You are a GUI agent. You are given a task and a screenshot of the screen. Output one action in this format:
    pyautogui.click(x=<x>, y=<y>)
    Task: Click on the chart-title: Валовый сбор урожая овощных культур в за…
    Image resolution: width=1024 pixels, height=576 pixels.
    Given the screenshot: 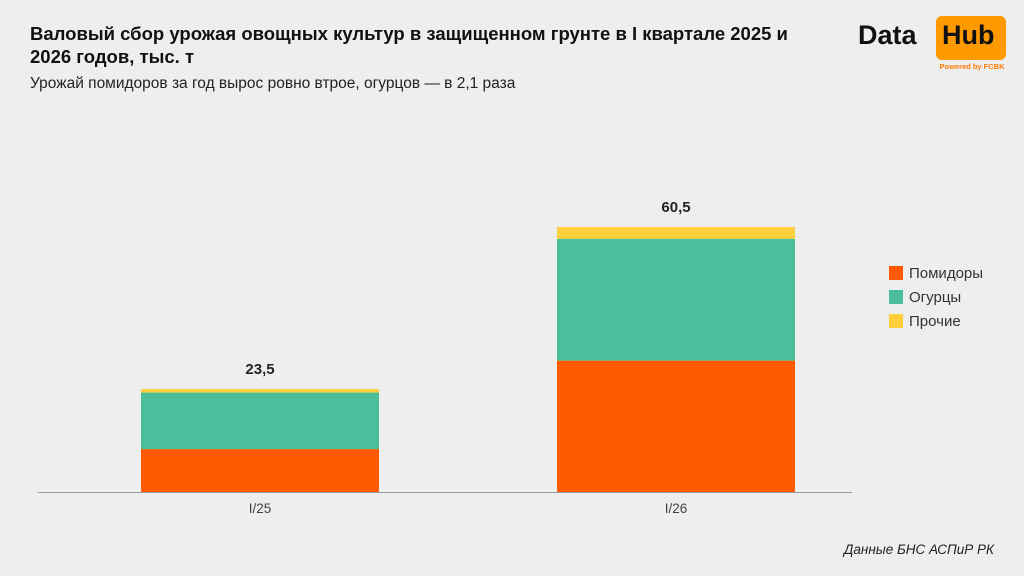 What is the action you would take?
    pyautogui.click(x=409, y=45)
    